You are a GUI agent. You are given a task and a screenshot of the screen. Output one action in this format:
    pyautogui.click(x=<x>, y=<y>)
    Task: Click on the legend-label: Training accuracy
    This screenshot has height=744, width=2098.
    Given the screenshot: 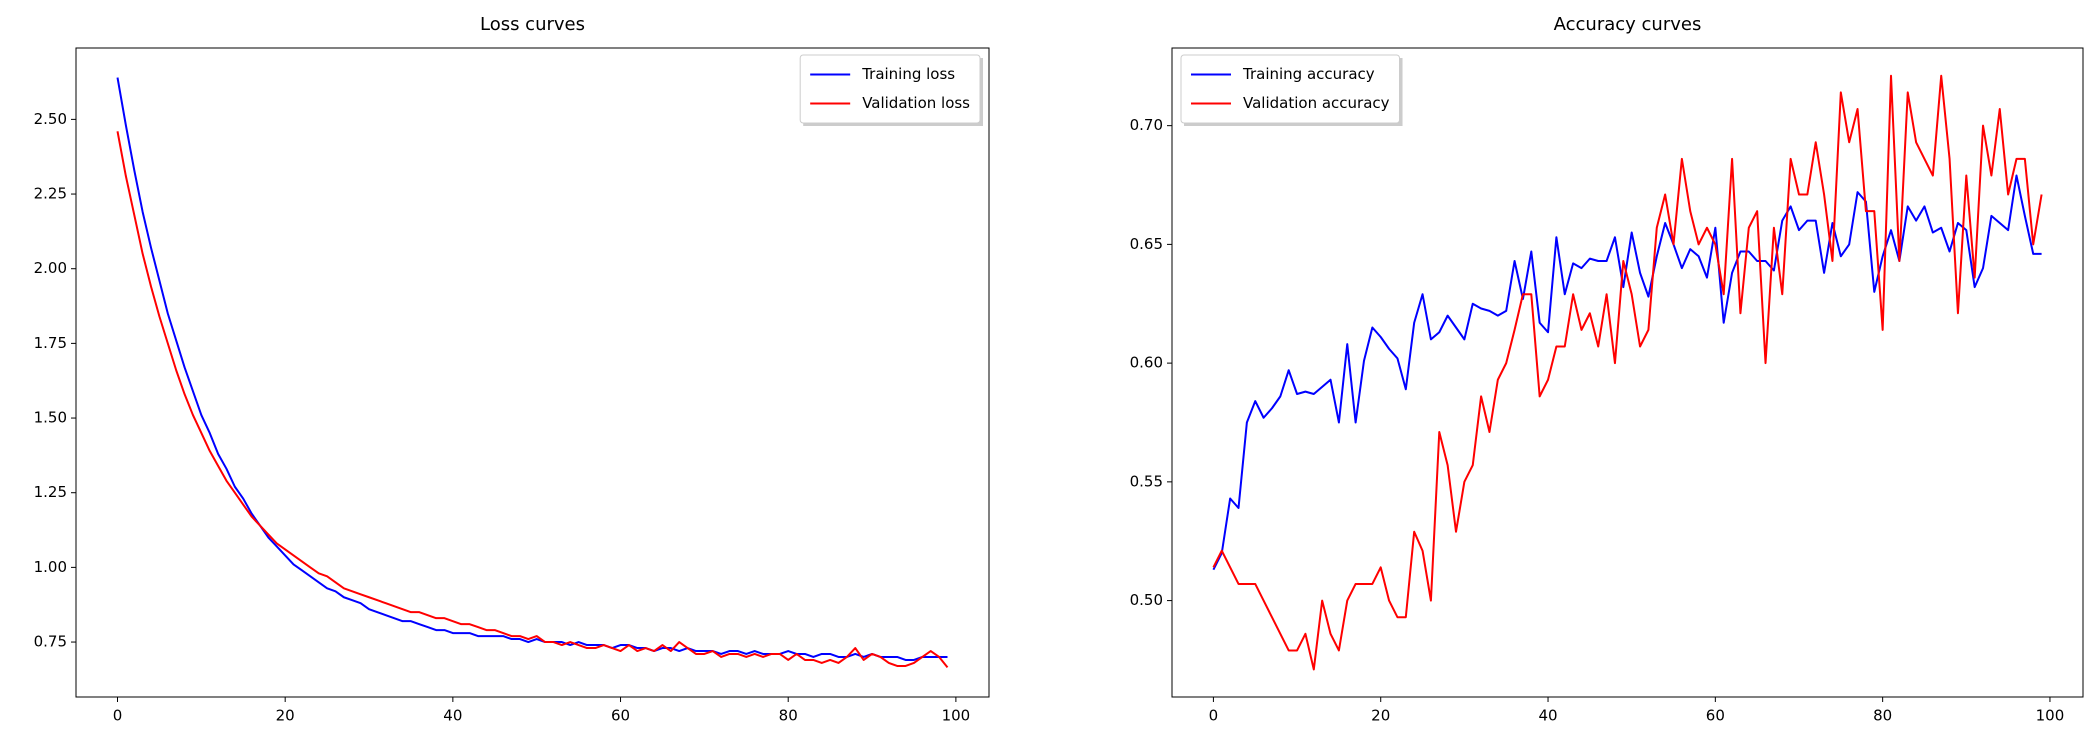 What is the action you would take?
    pyautogui.click(x=1308, y=74)
    